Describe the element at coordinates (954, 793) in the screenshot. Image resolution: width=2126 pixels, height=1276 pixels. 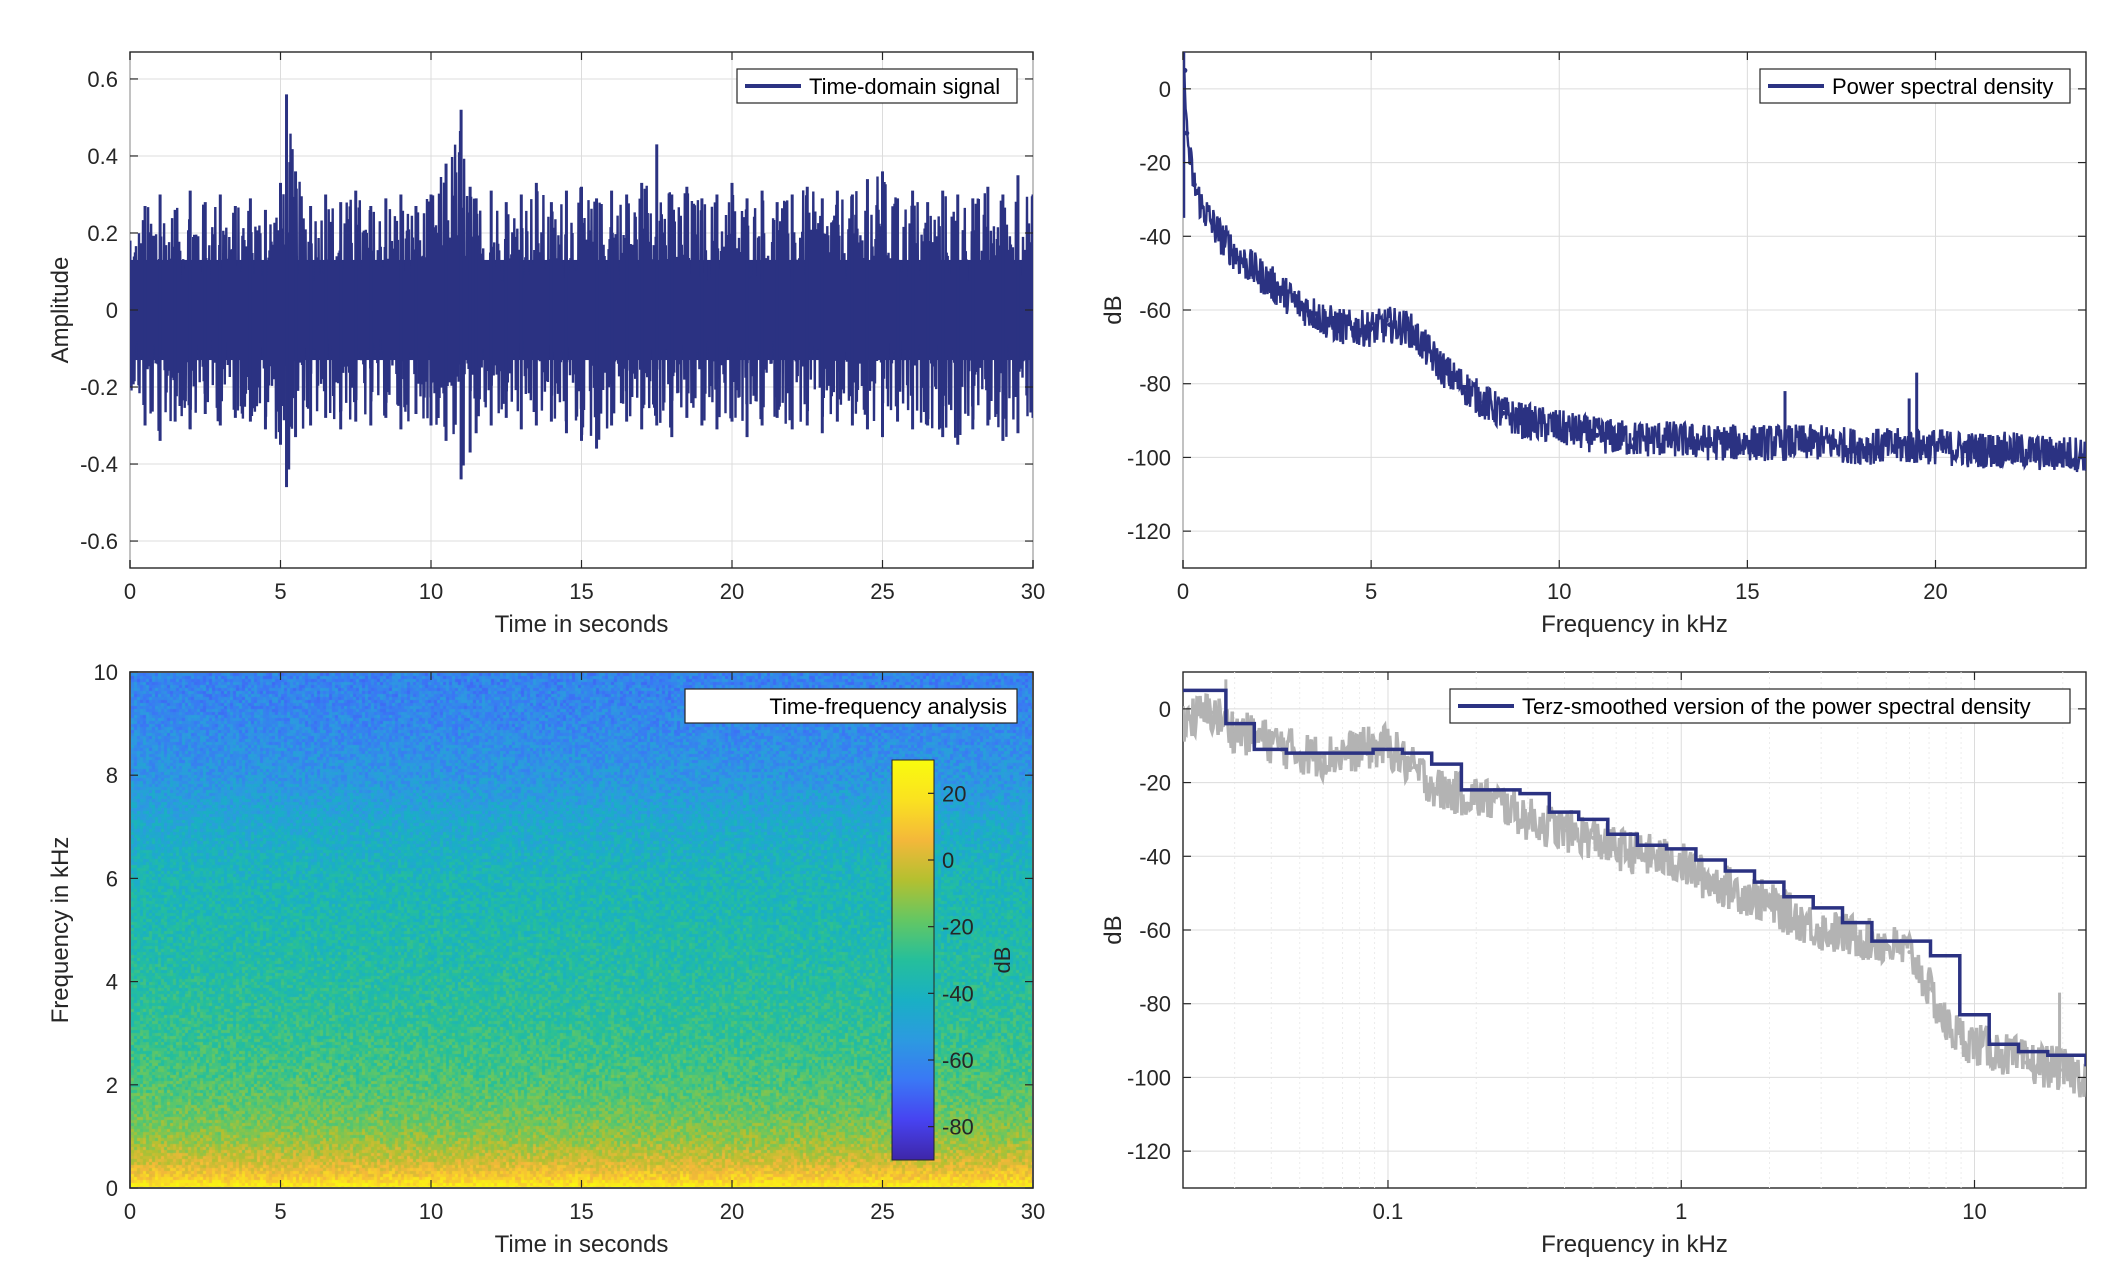
I see `colorbar-tick-label: 20` at that location.